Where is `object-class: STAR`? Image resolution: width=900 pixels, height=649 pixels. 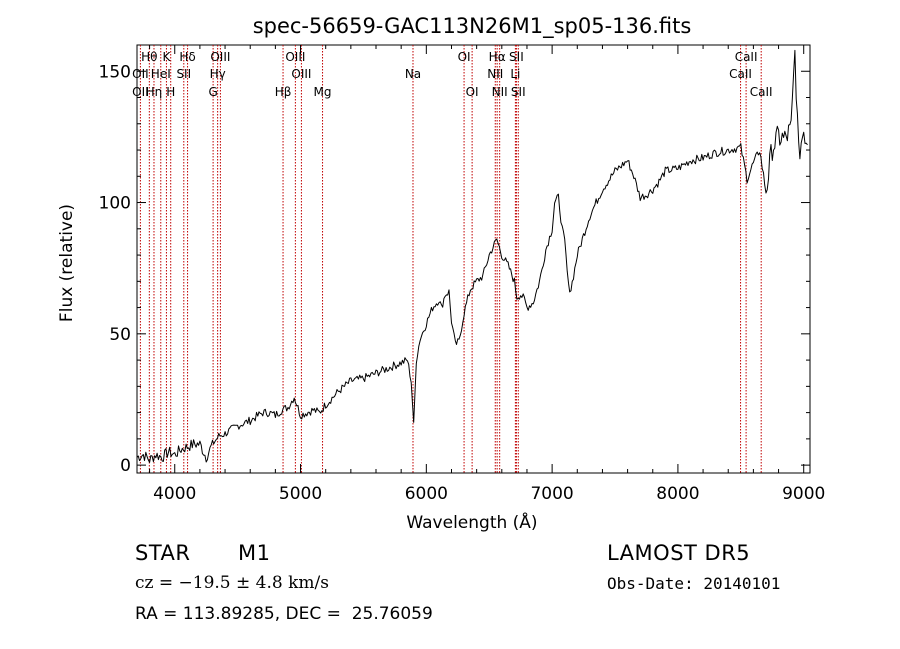 object-class: STAR is located at coordinates (163, 553).